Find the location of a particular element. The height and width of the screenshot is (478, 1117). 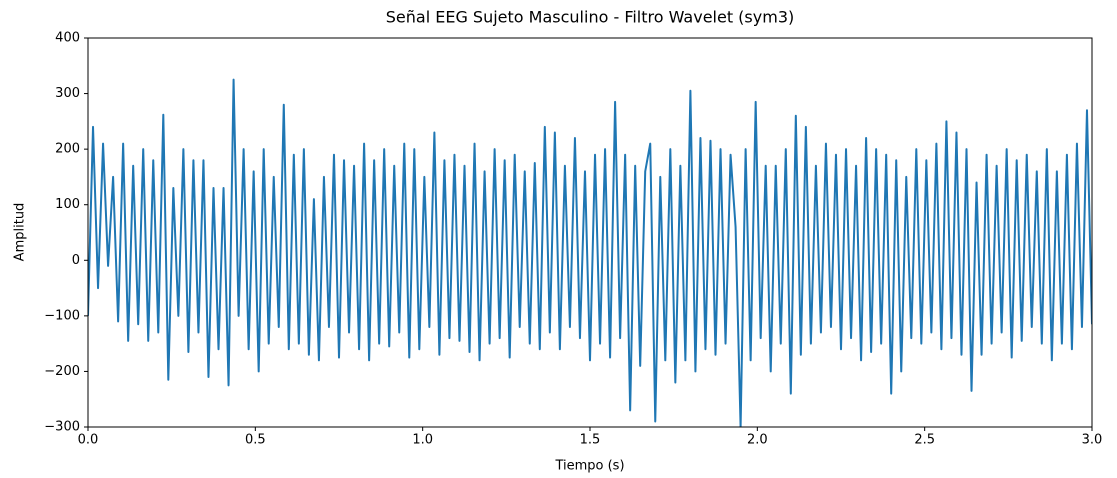

x-axis-label: Tiempo (s) is located at coordinates (589, 466).